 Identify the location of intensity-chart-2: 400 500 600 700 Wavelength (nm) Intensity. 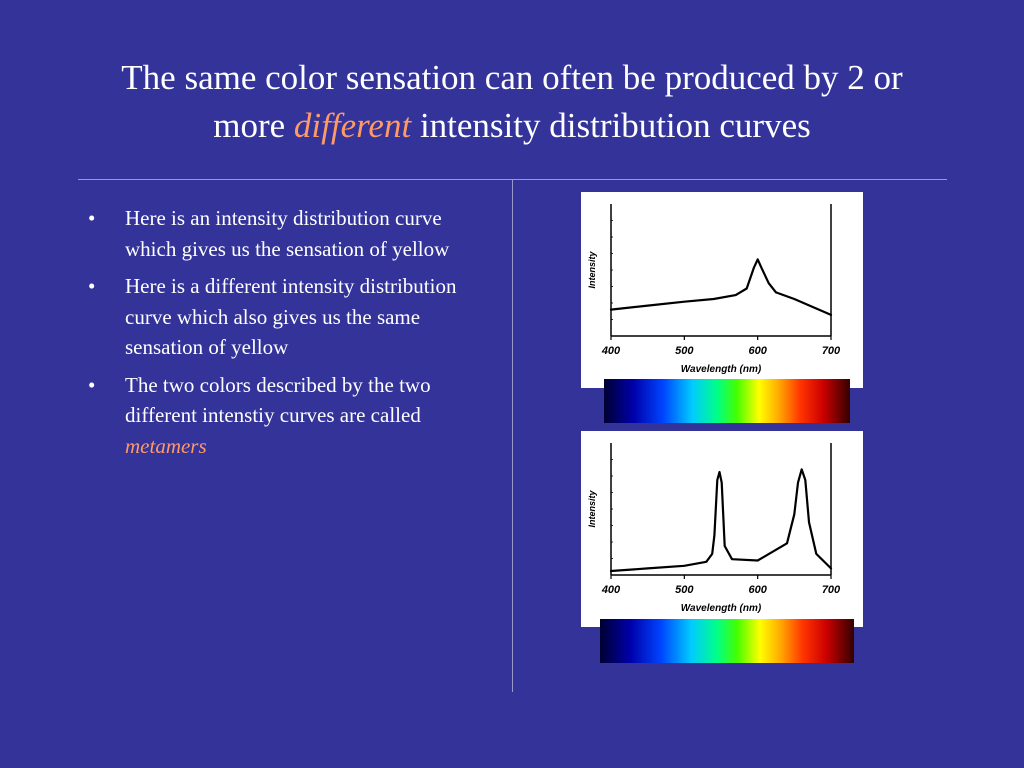
(714, 528).